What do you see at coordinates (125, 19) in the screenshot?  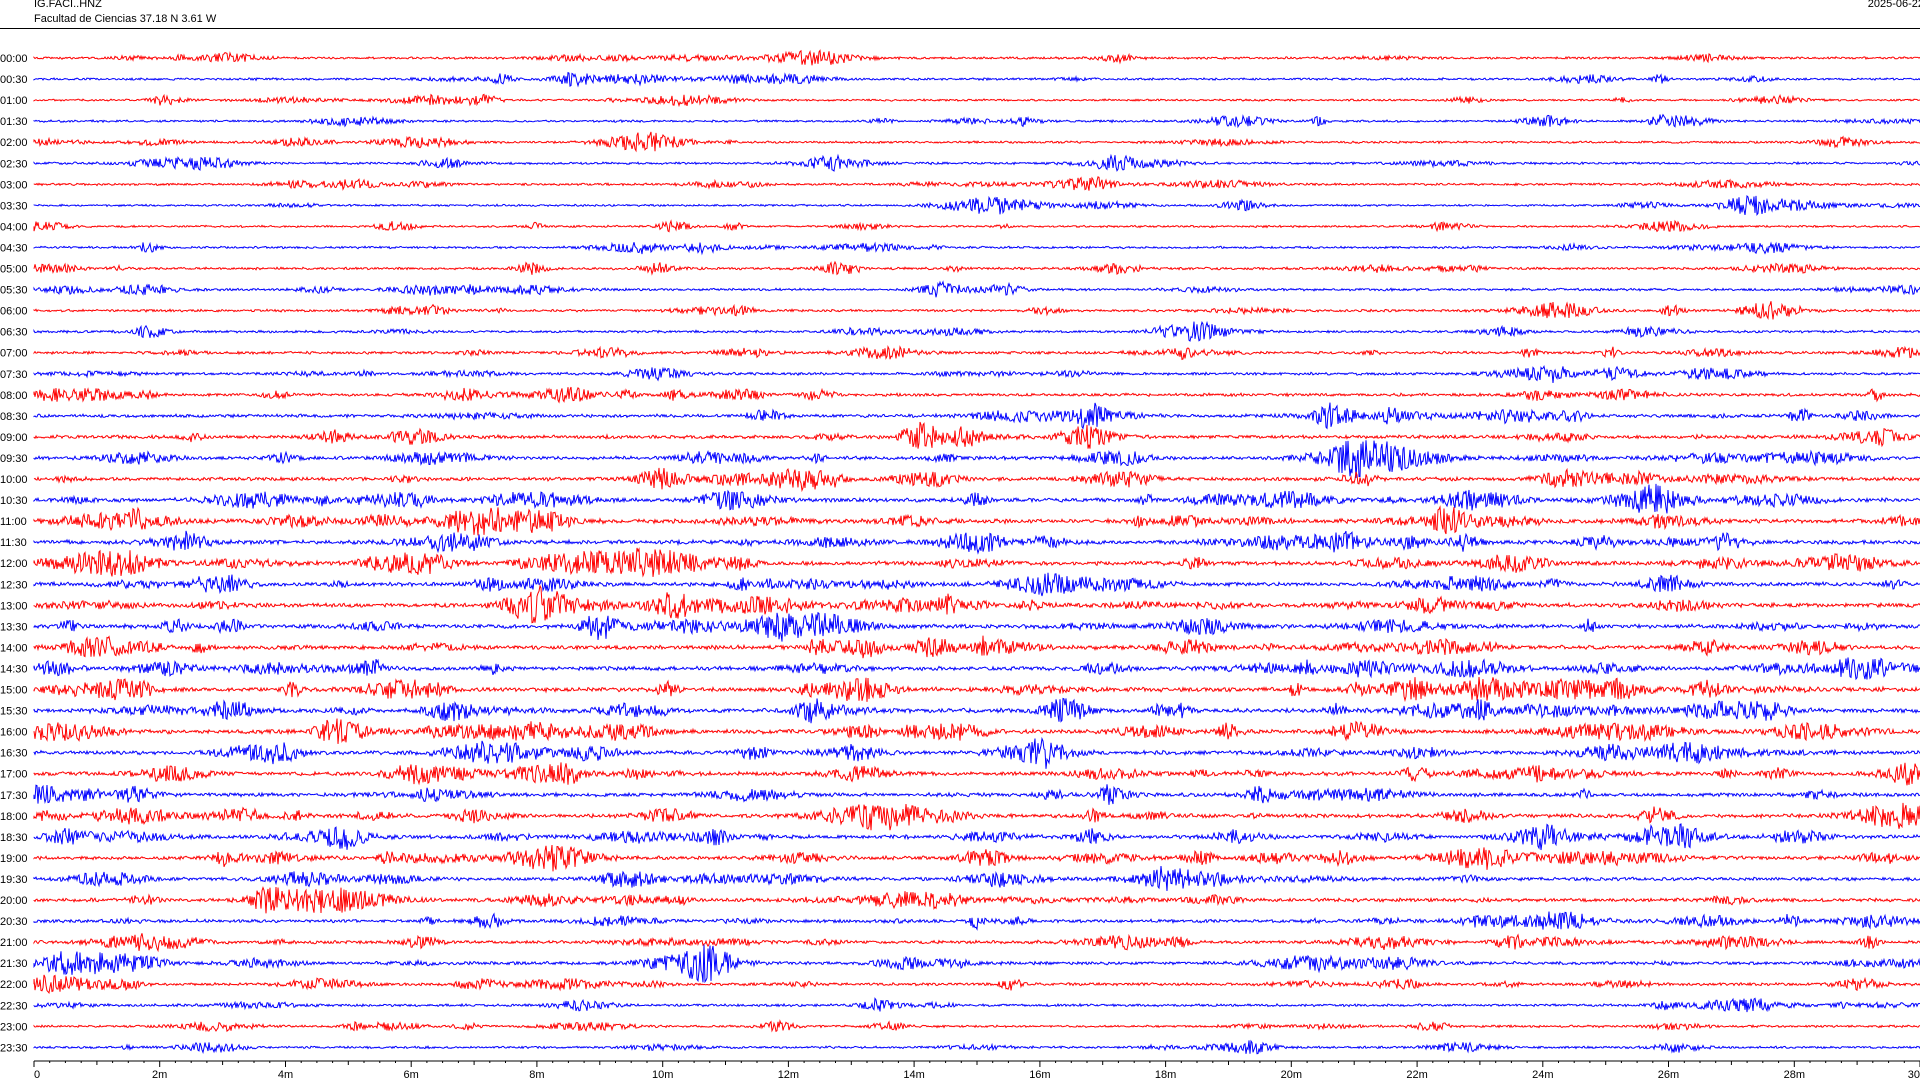 I see `station-info: Facultad de Ciencias 37.18 N 3.61 W` at bounding box center [125, 19].